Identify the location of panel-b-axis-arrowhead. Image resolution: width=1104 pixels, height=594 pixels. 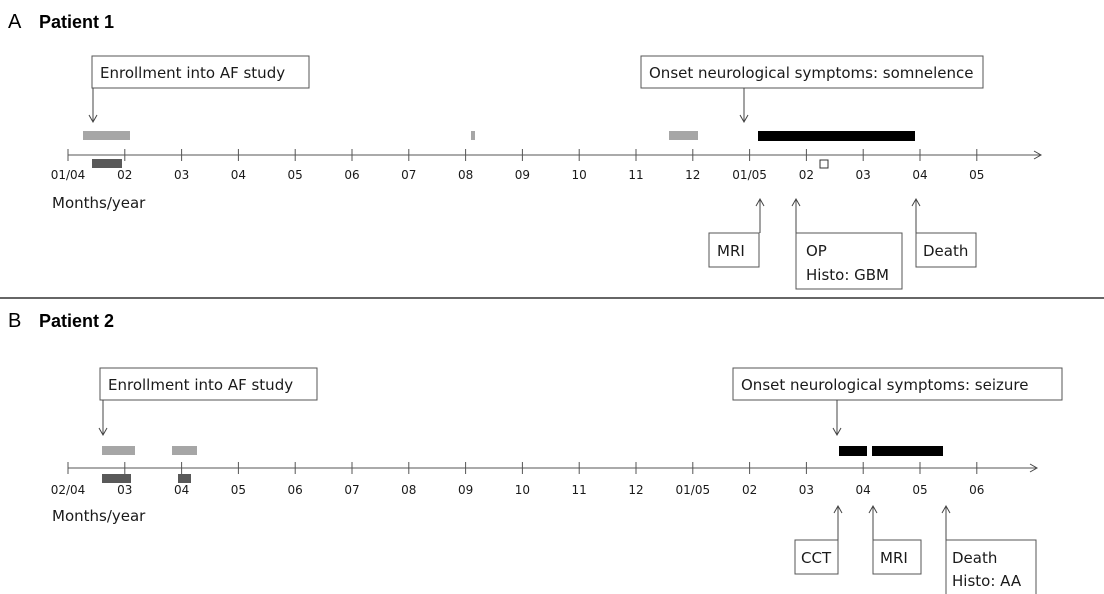
(1034, 468).